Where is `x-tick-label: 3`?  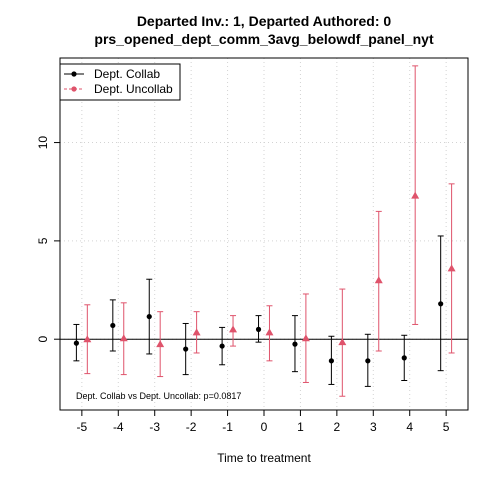 x-tick-label: 3 is located at coordinates (373, 427).